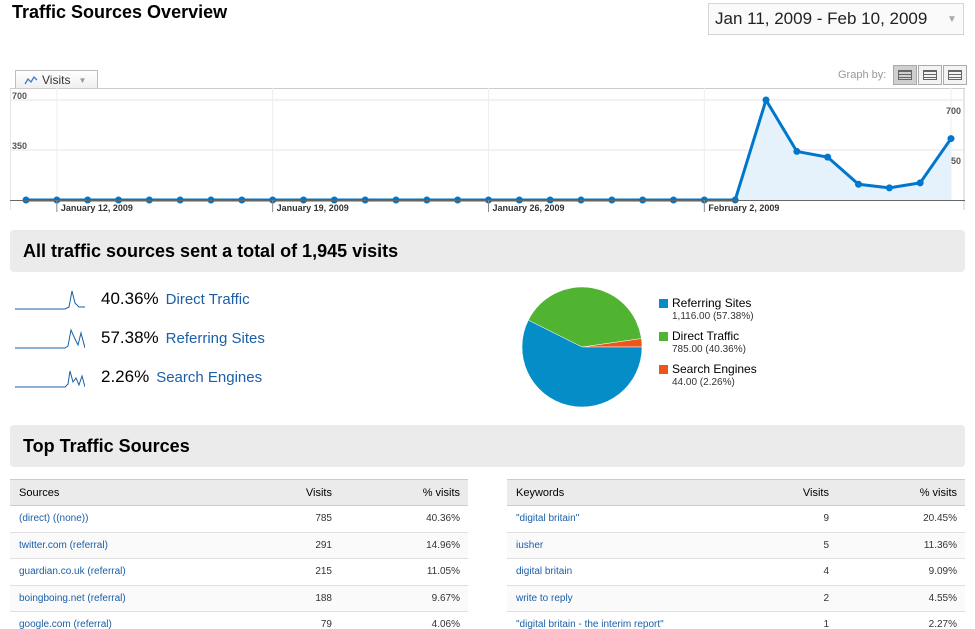 Image resolution: width=975 pixels, height=629 pixels. I want to click on visits-cell: 1, so click(792, 620).